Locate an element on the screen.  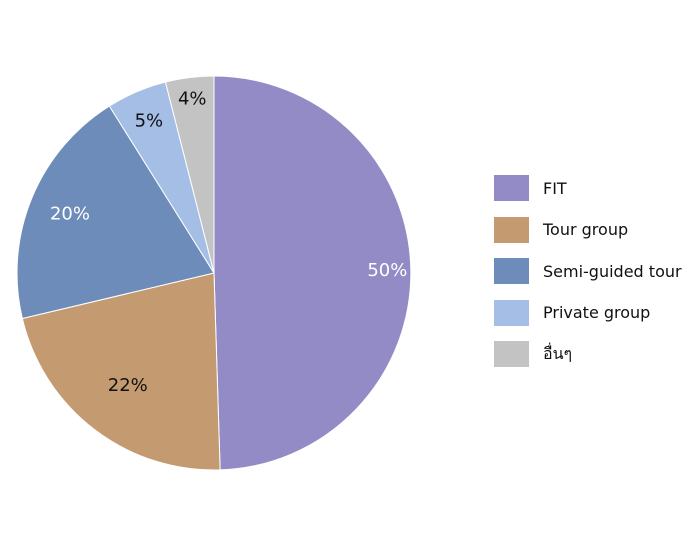
legend-item-2: Semi-guided tour is located at coordinates (592, 271).